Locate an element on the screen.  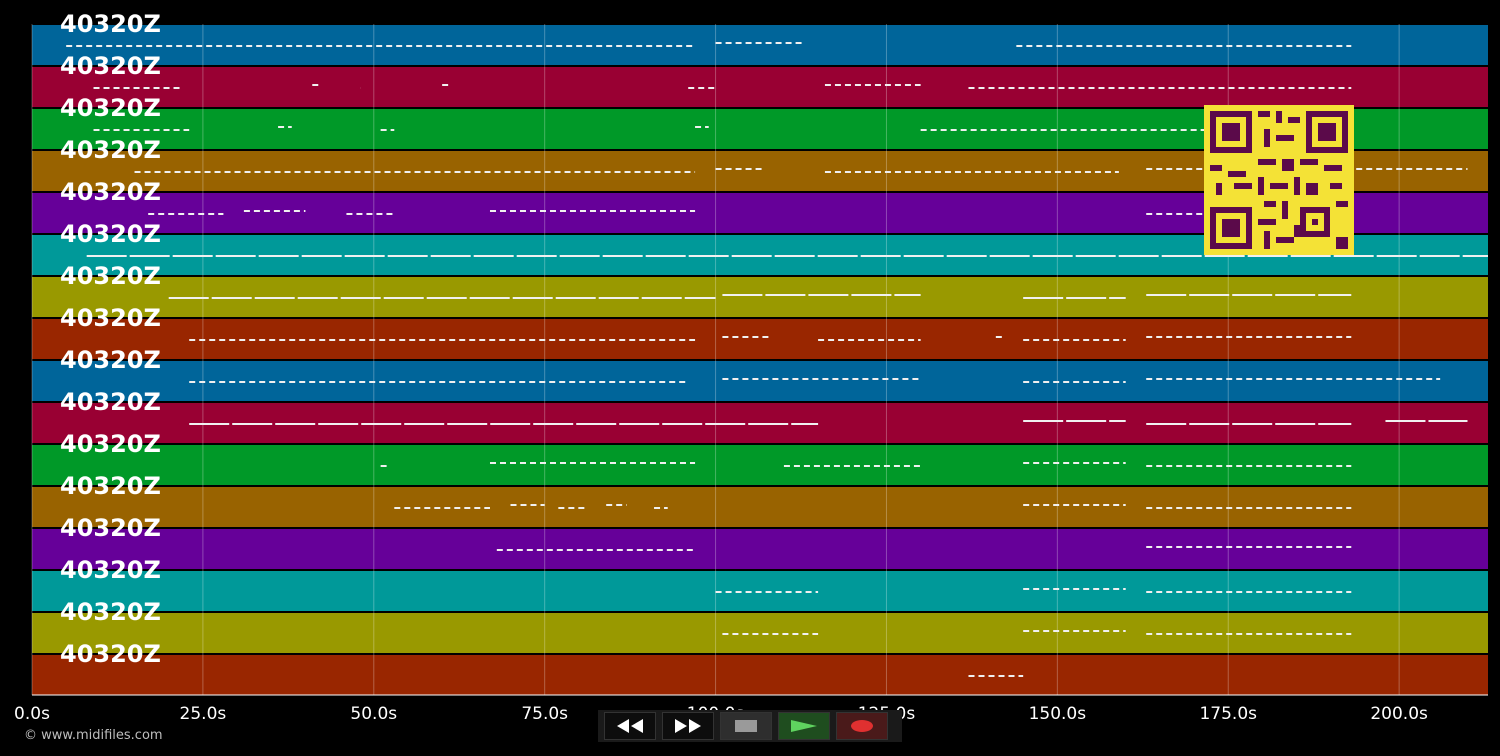
record-button is located at coordinates (862, 726).